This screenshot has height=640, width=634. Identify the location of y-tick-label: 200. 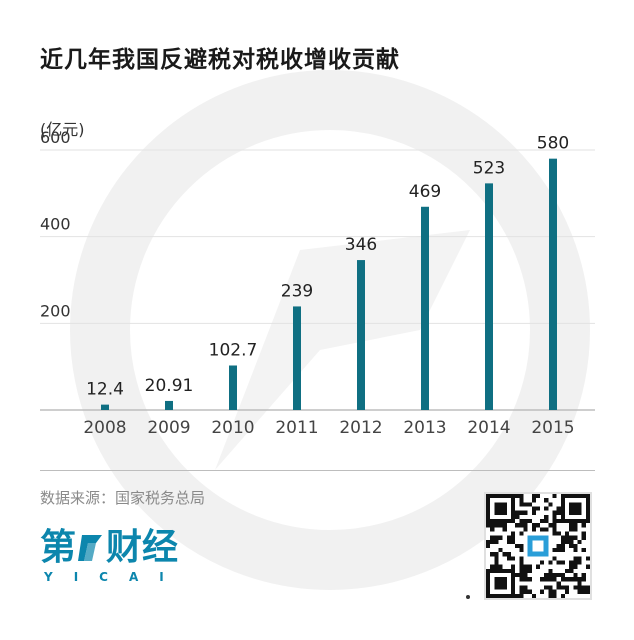
(55, 310).